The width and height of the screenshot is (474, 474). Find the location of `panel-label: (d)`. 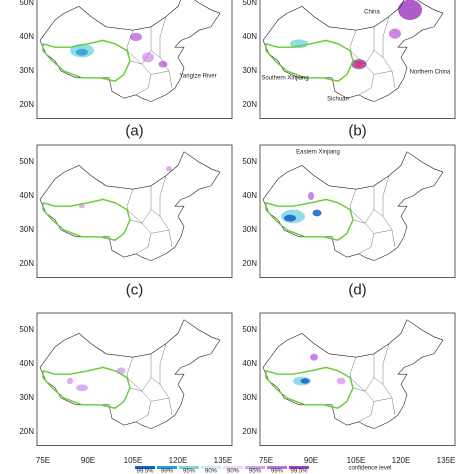

panel-label: (d) is located at coordinates (357, 290).